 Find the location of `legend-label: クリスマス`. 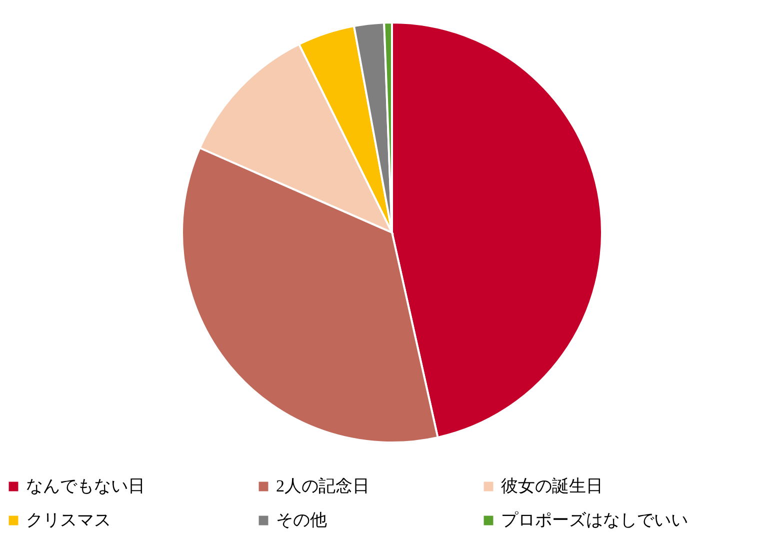

legend-label: クリスマス is located at coordinates (68, 520).